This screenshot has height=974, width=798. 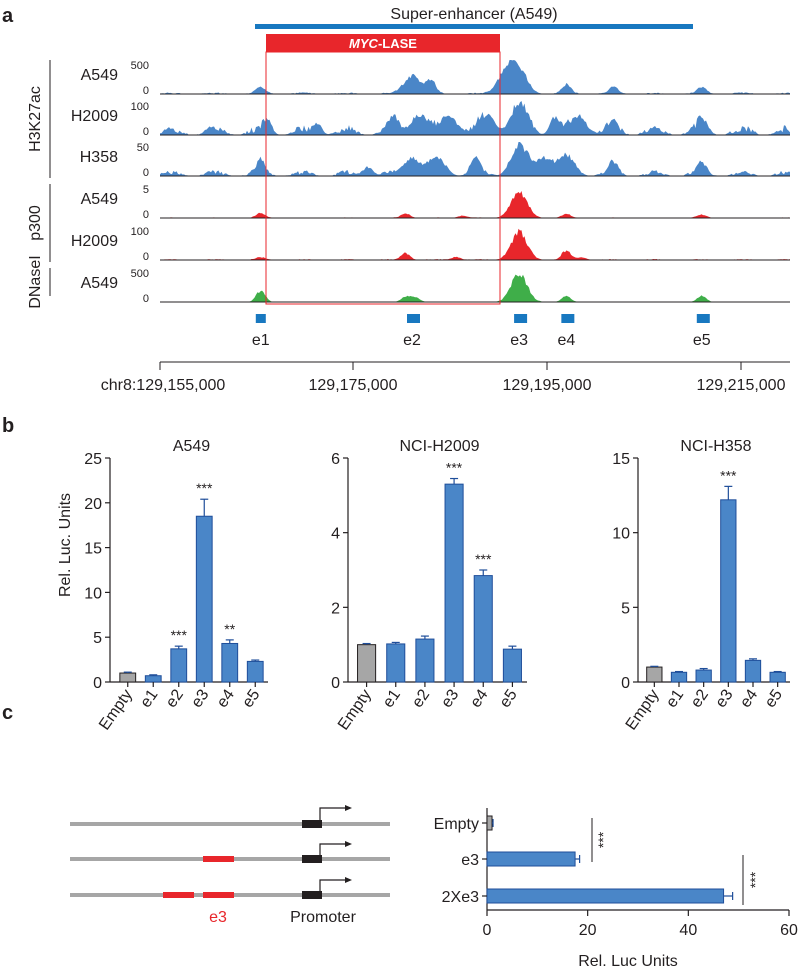 What do you see at coordinates (229, 629) in the screenshot?
I see `significance-label: **` at bounding box center [229, 629].